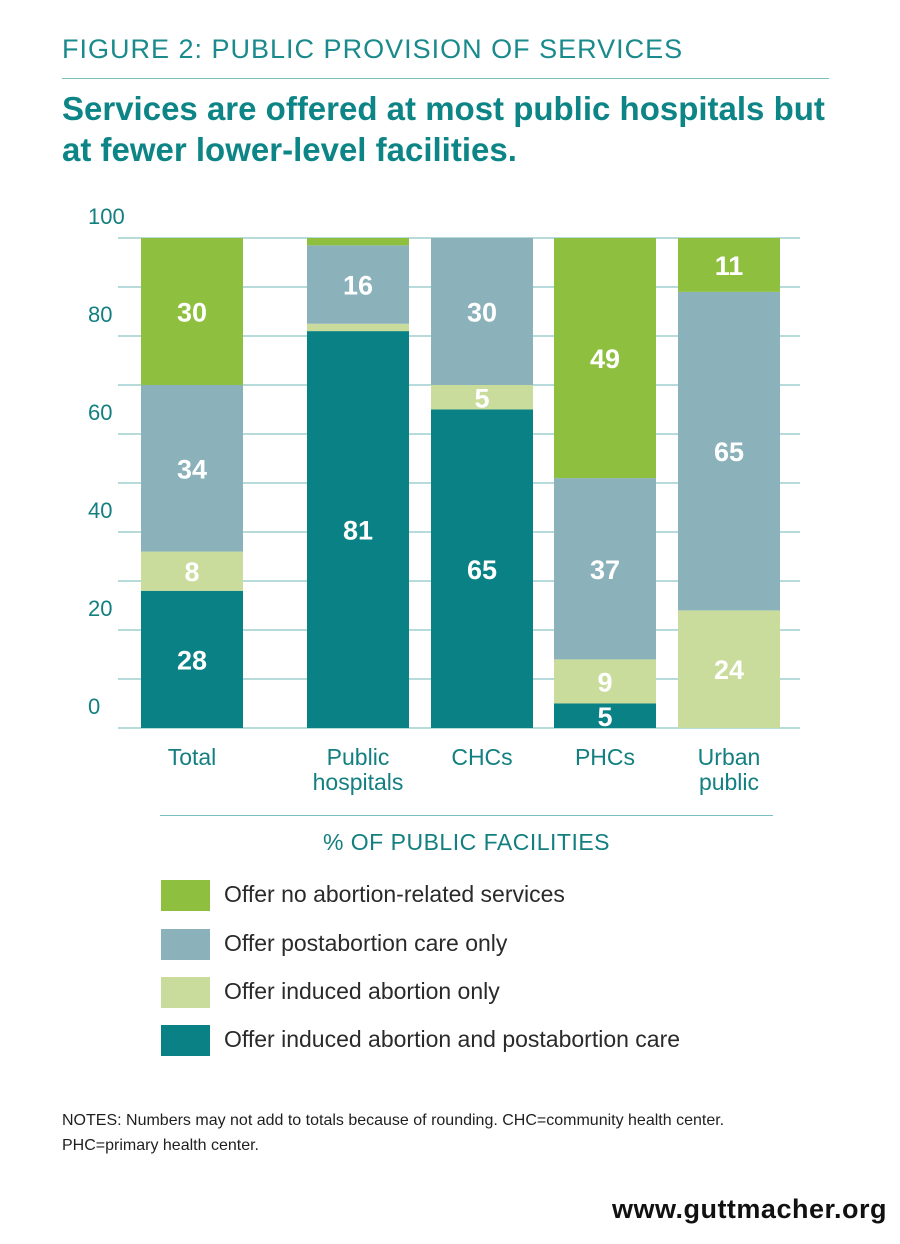 Image resolution: width=900 pixels, height=1244 pixels. Describe the element at coordinates (358, 757) in the screenshot. I see `x-tick-label: Public` at that location.